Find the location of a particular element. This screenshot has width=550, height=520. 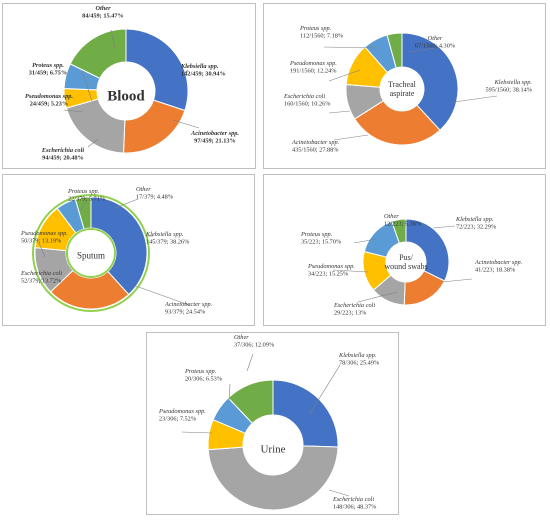

data-label-escherichia-coli: Escherichia coli 29/223; 13% is located at coordinates (354, 309).